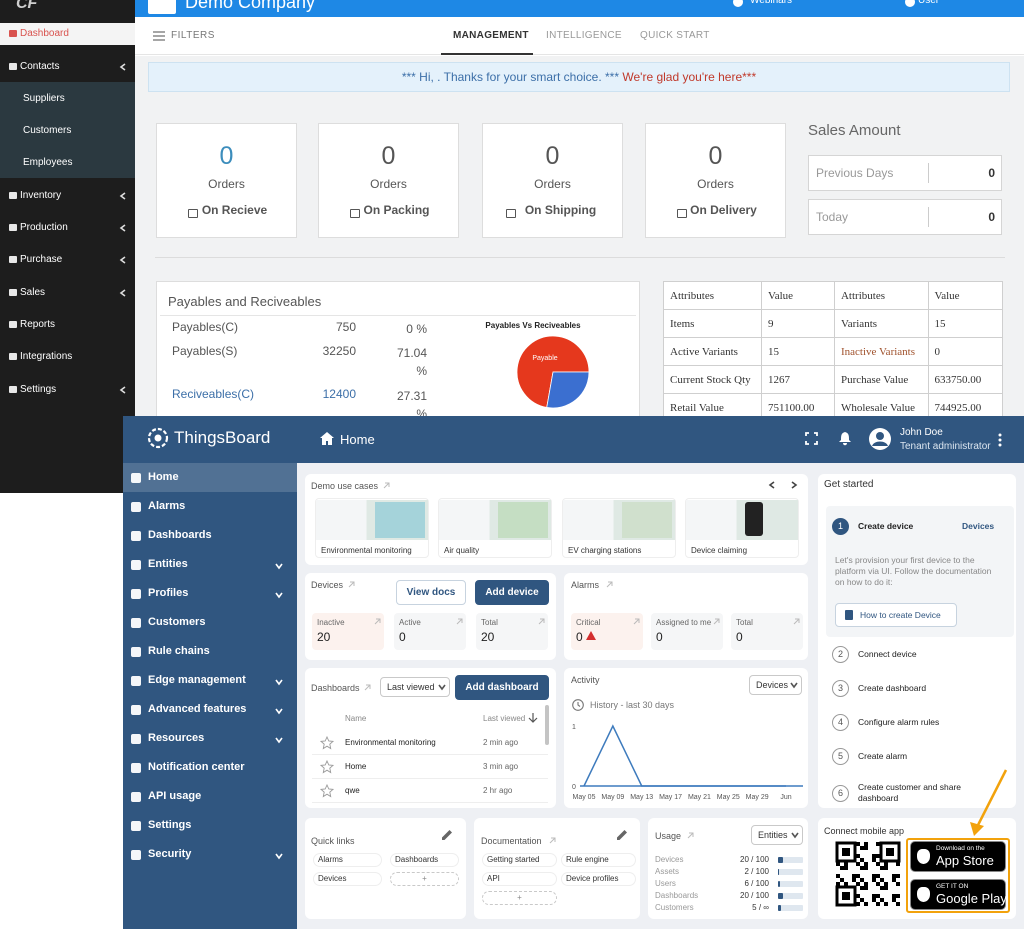 Image resolution: width=1024 pixels, height=929 pixels. I want to click on menu-item: API usage, so click(175, 796).